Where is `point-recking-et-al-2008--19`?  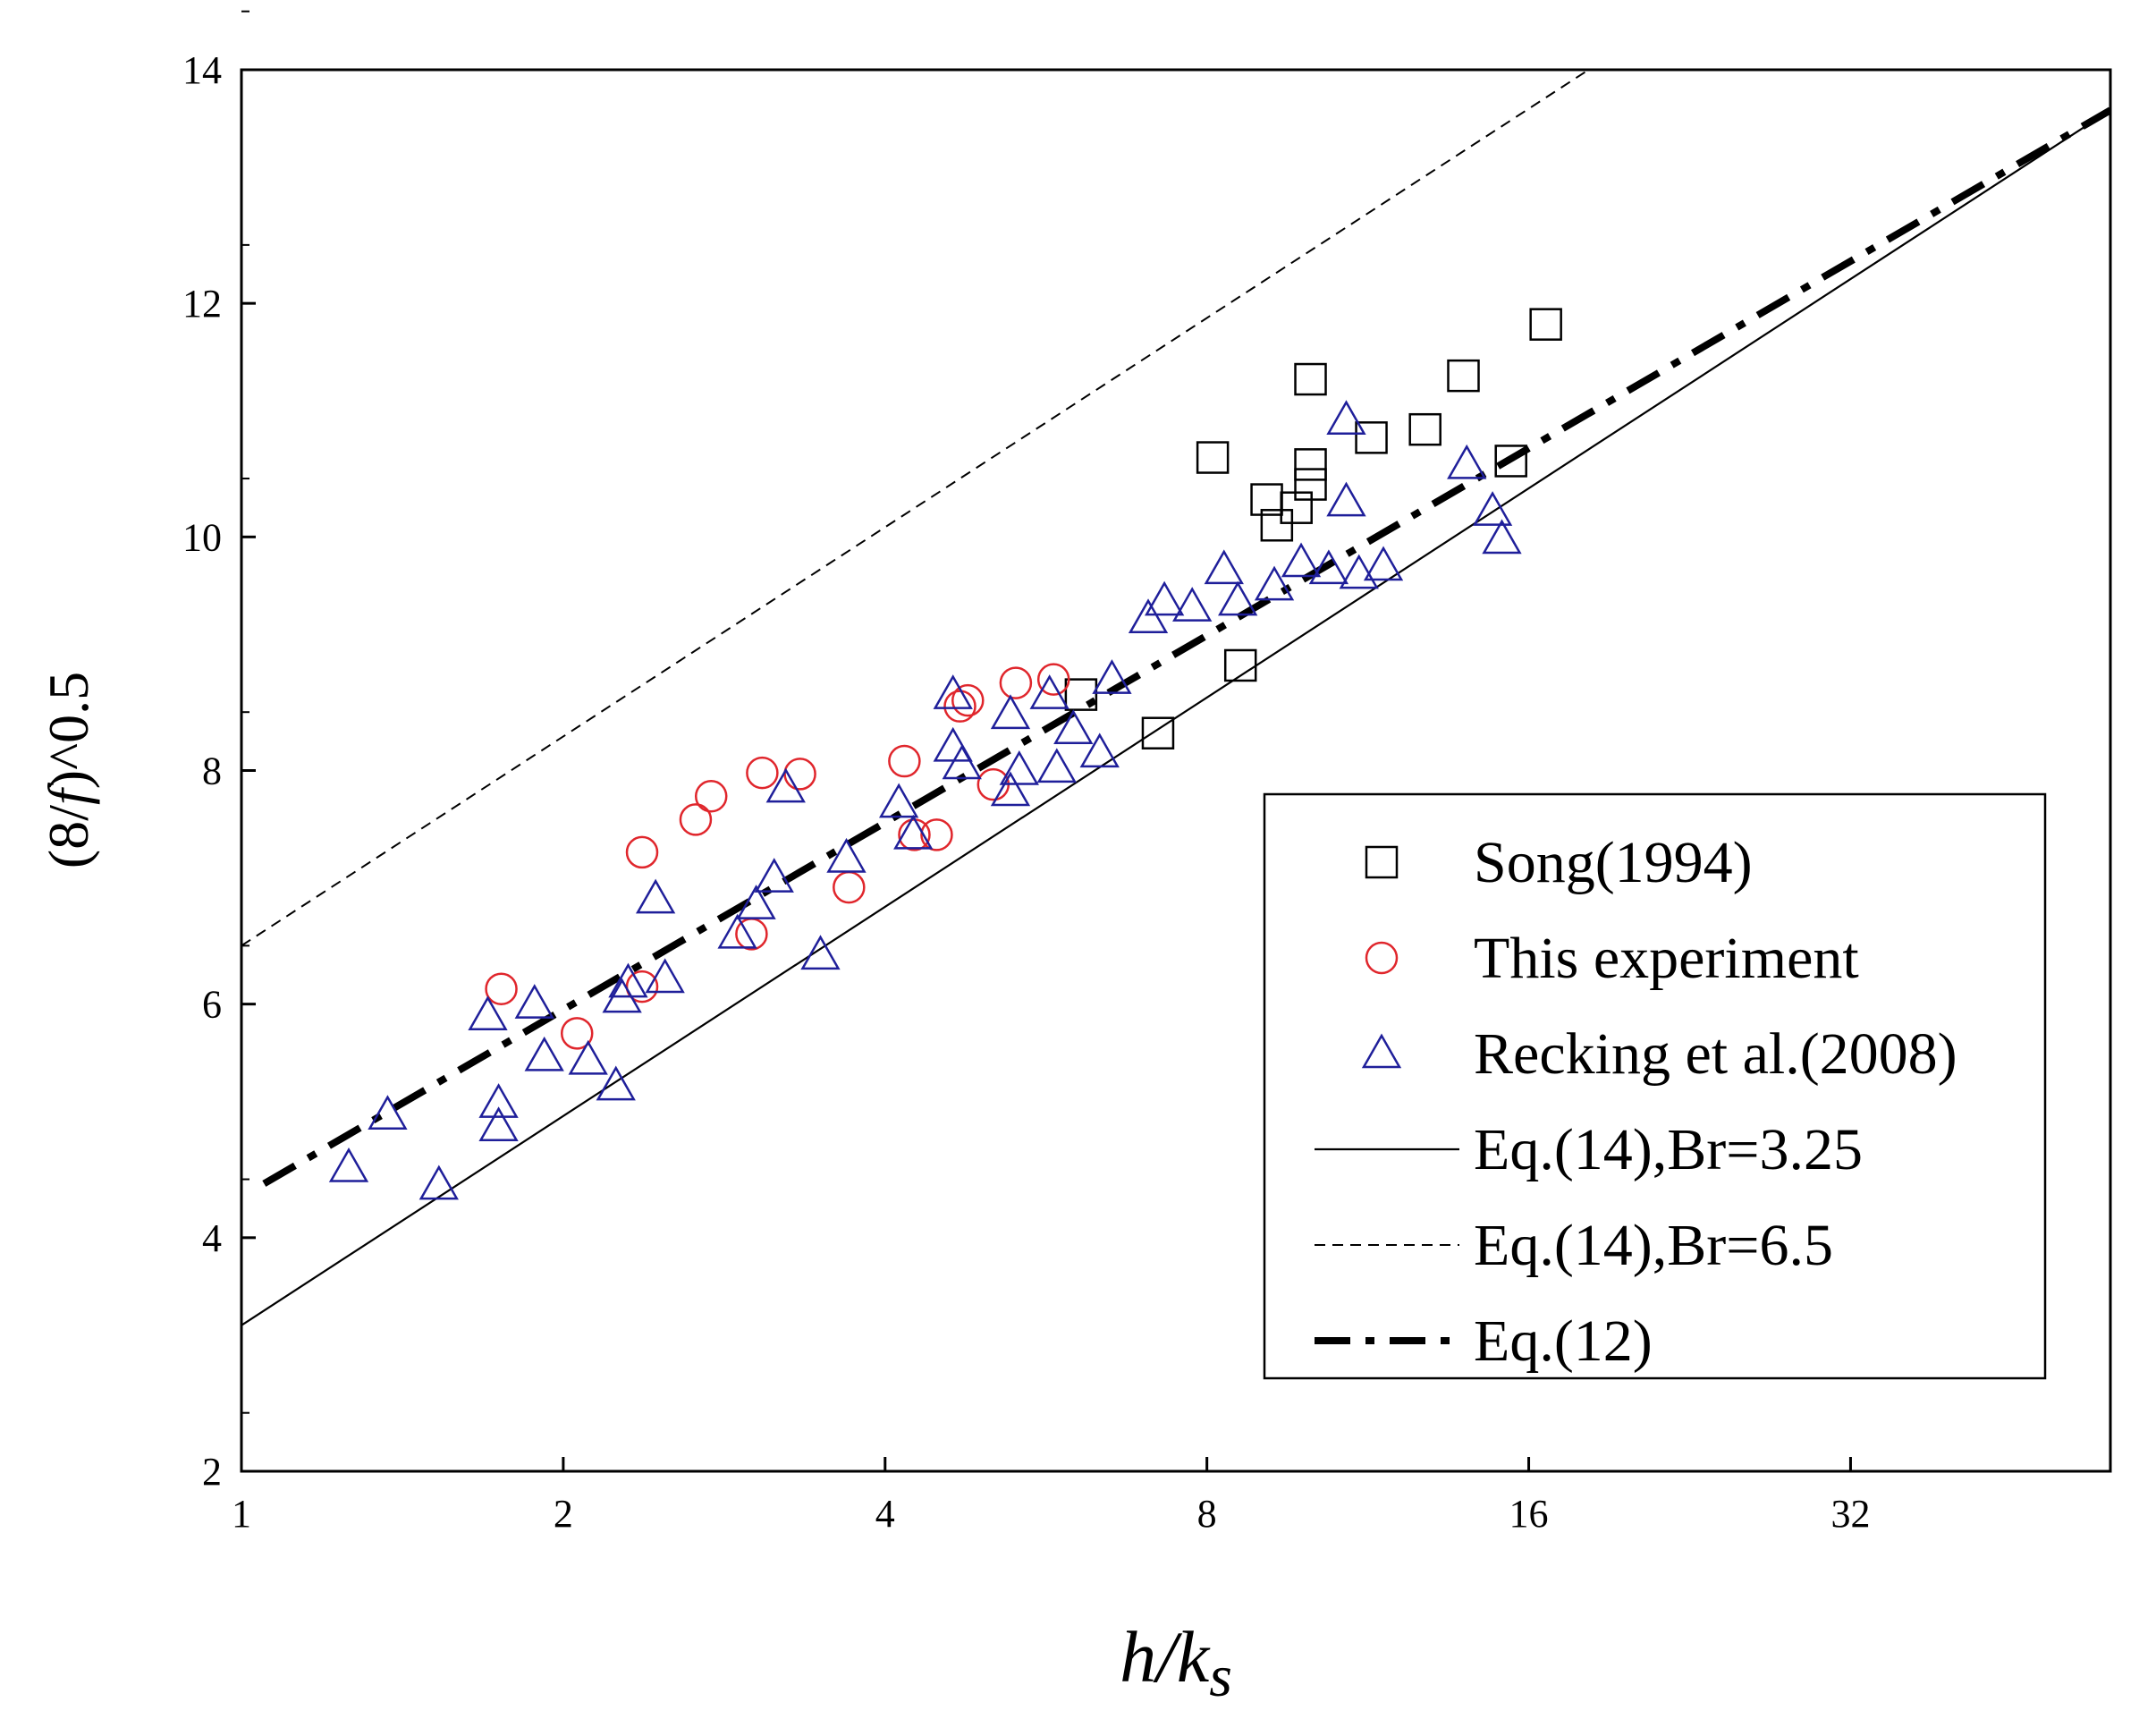
point-recking-et-al-2008--19 is located at coordinates (846, 855).